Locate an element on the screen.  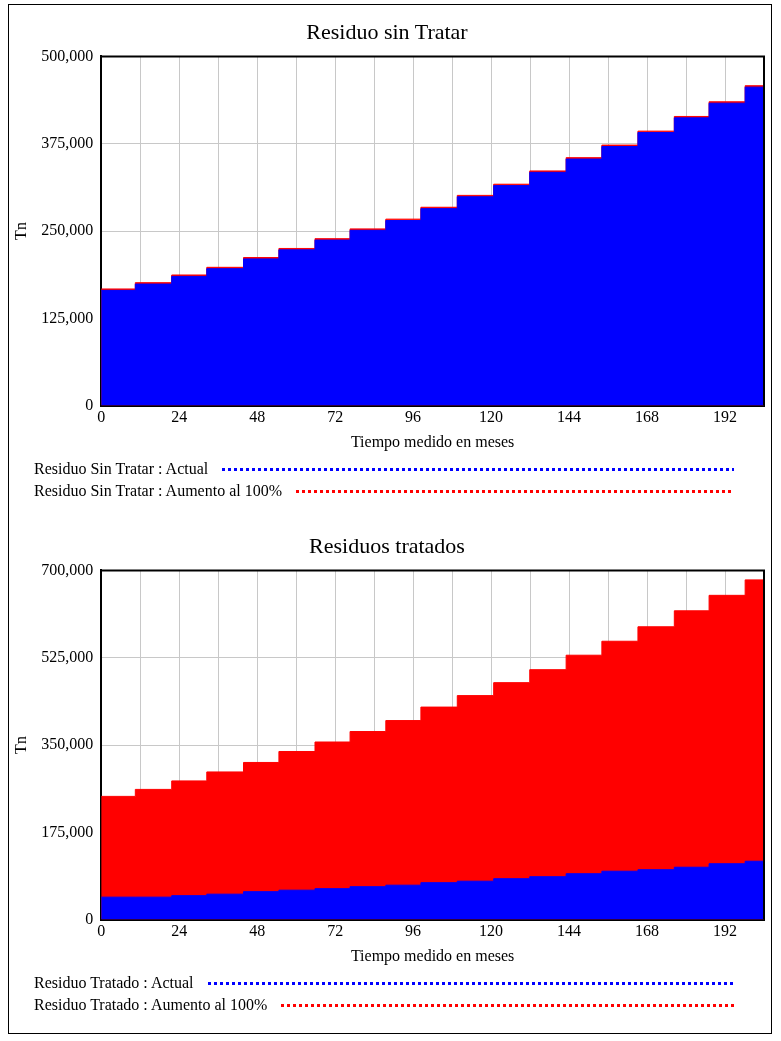
y-tick-label: 500,000 is located at coordinates (67, 55).